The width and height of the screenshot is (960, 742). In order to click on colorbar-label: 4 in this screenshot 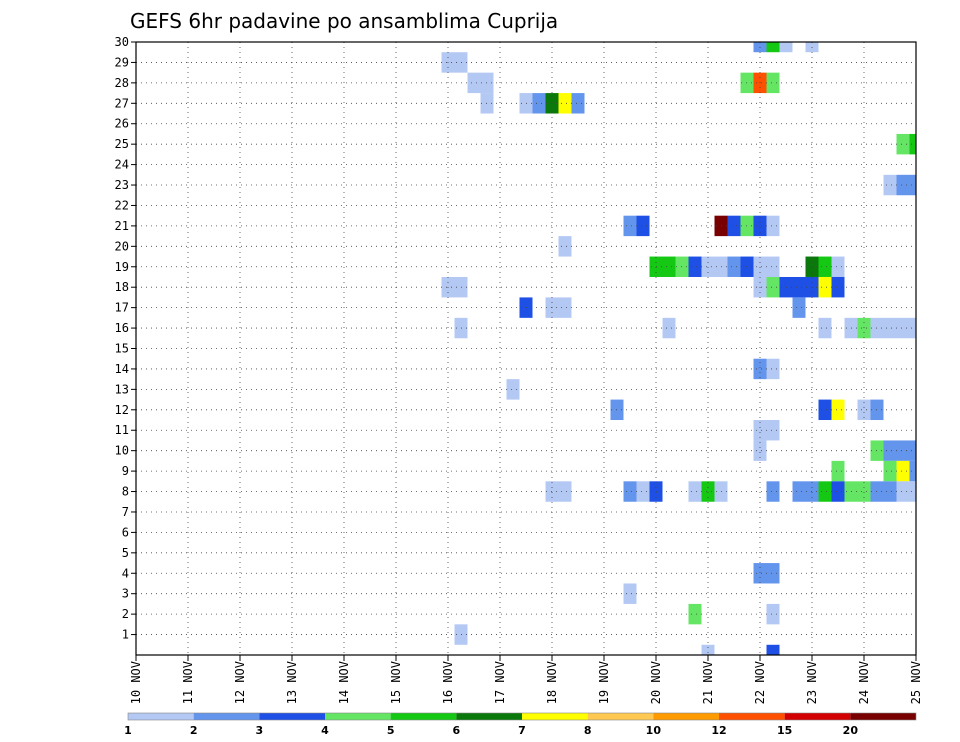, I will do `click(325, 730)`.